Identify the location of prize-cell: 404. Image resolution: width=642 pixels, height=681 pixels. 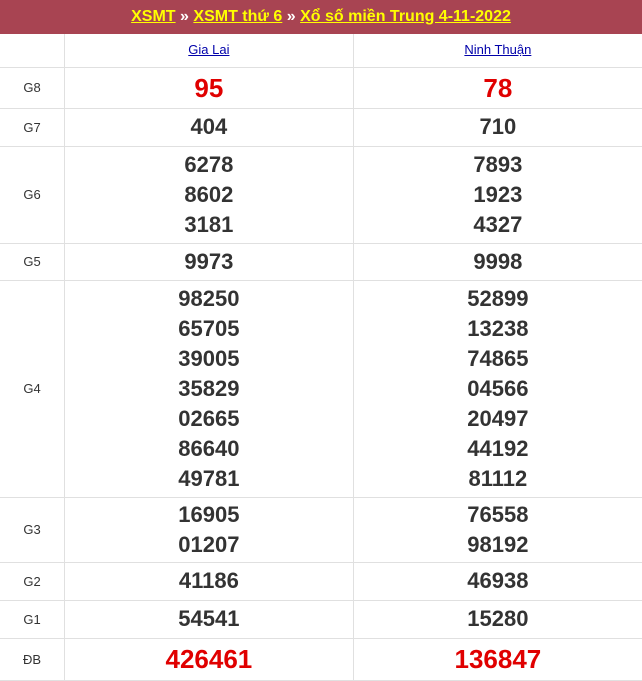
(209, 127).